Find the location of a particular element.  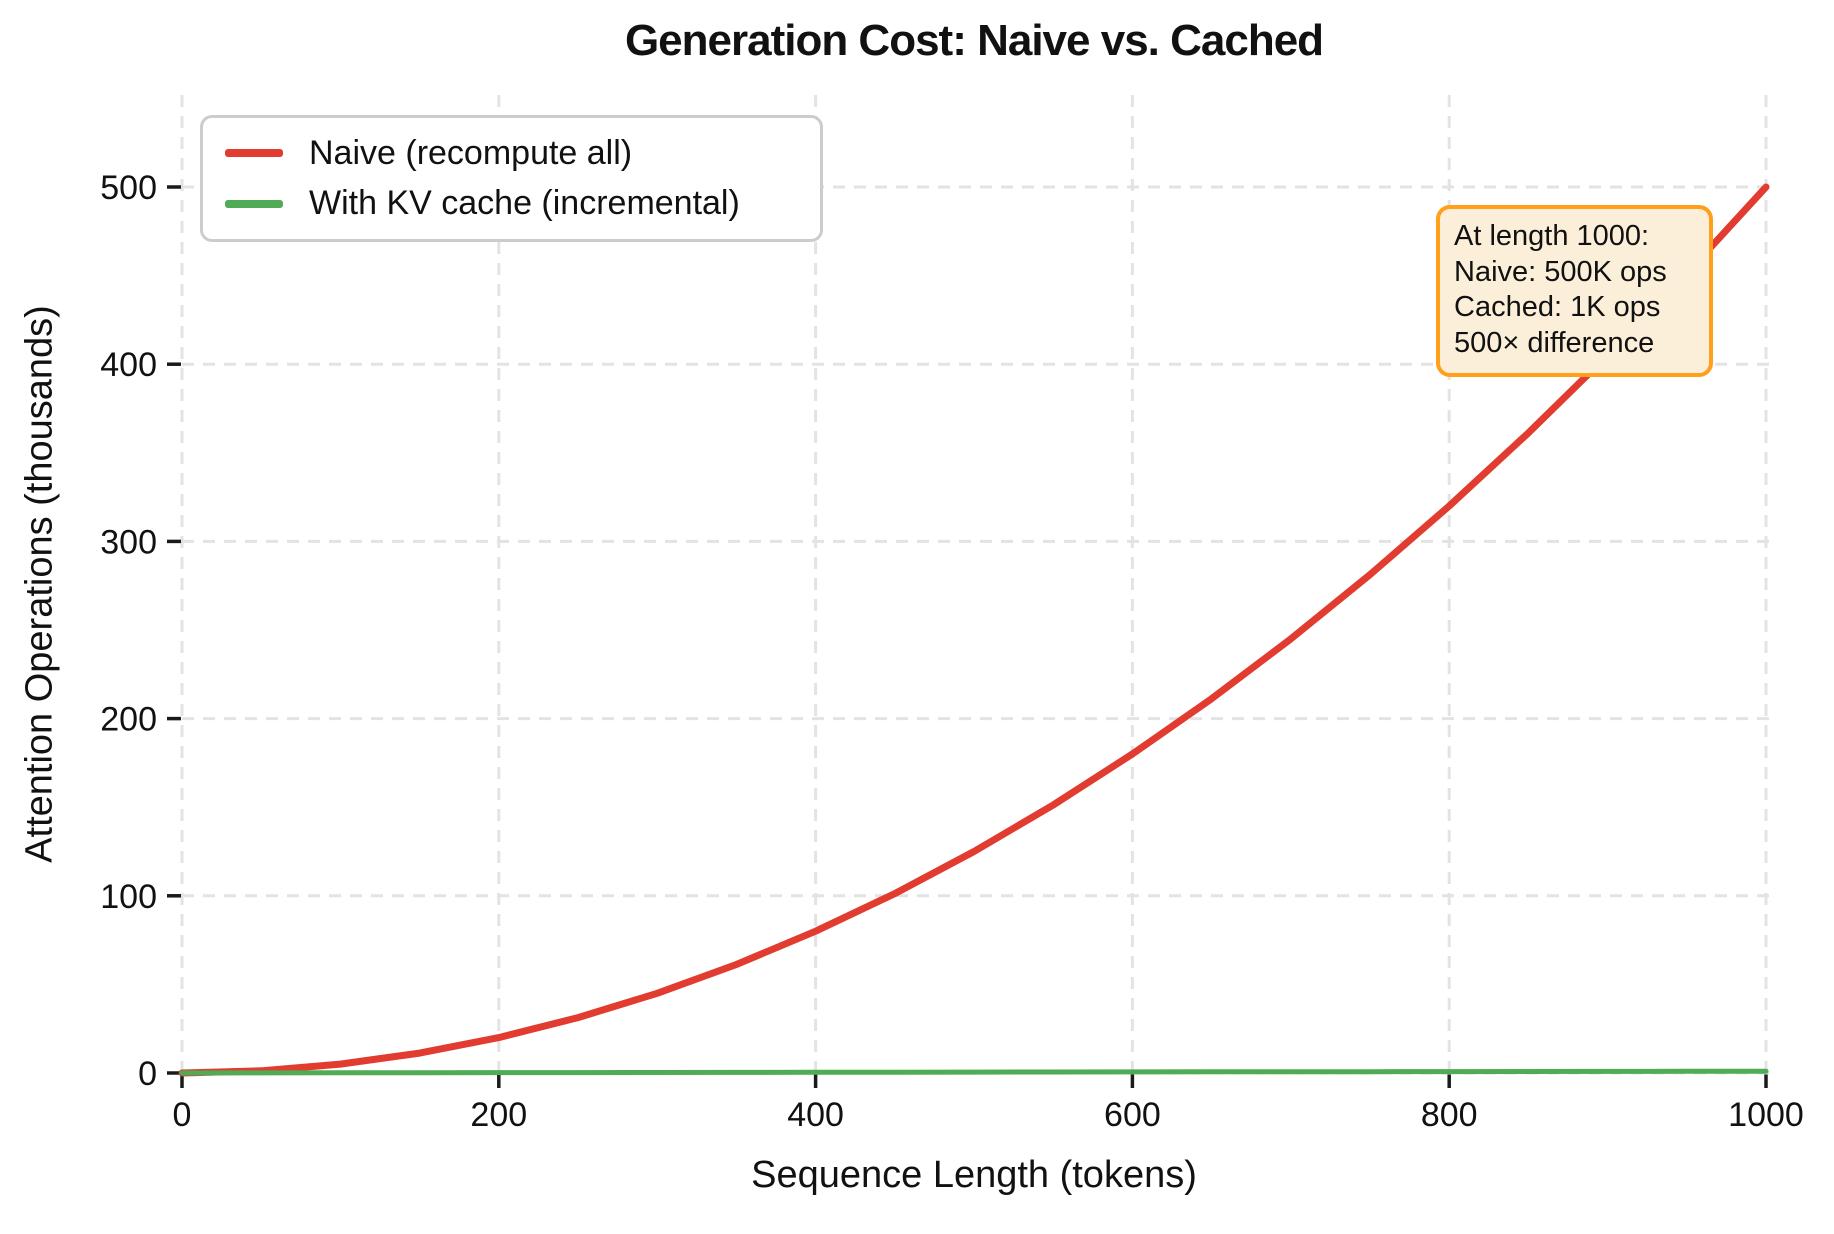

series-line-cached is located at coordinates (974, 1072).